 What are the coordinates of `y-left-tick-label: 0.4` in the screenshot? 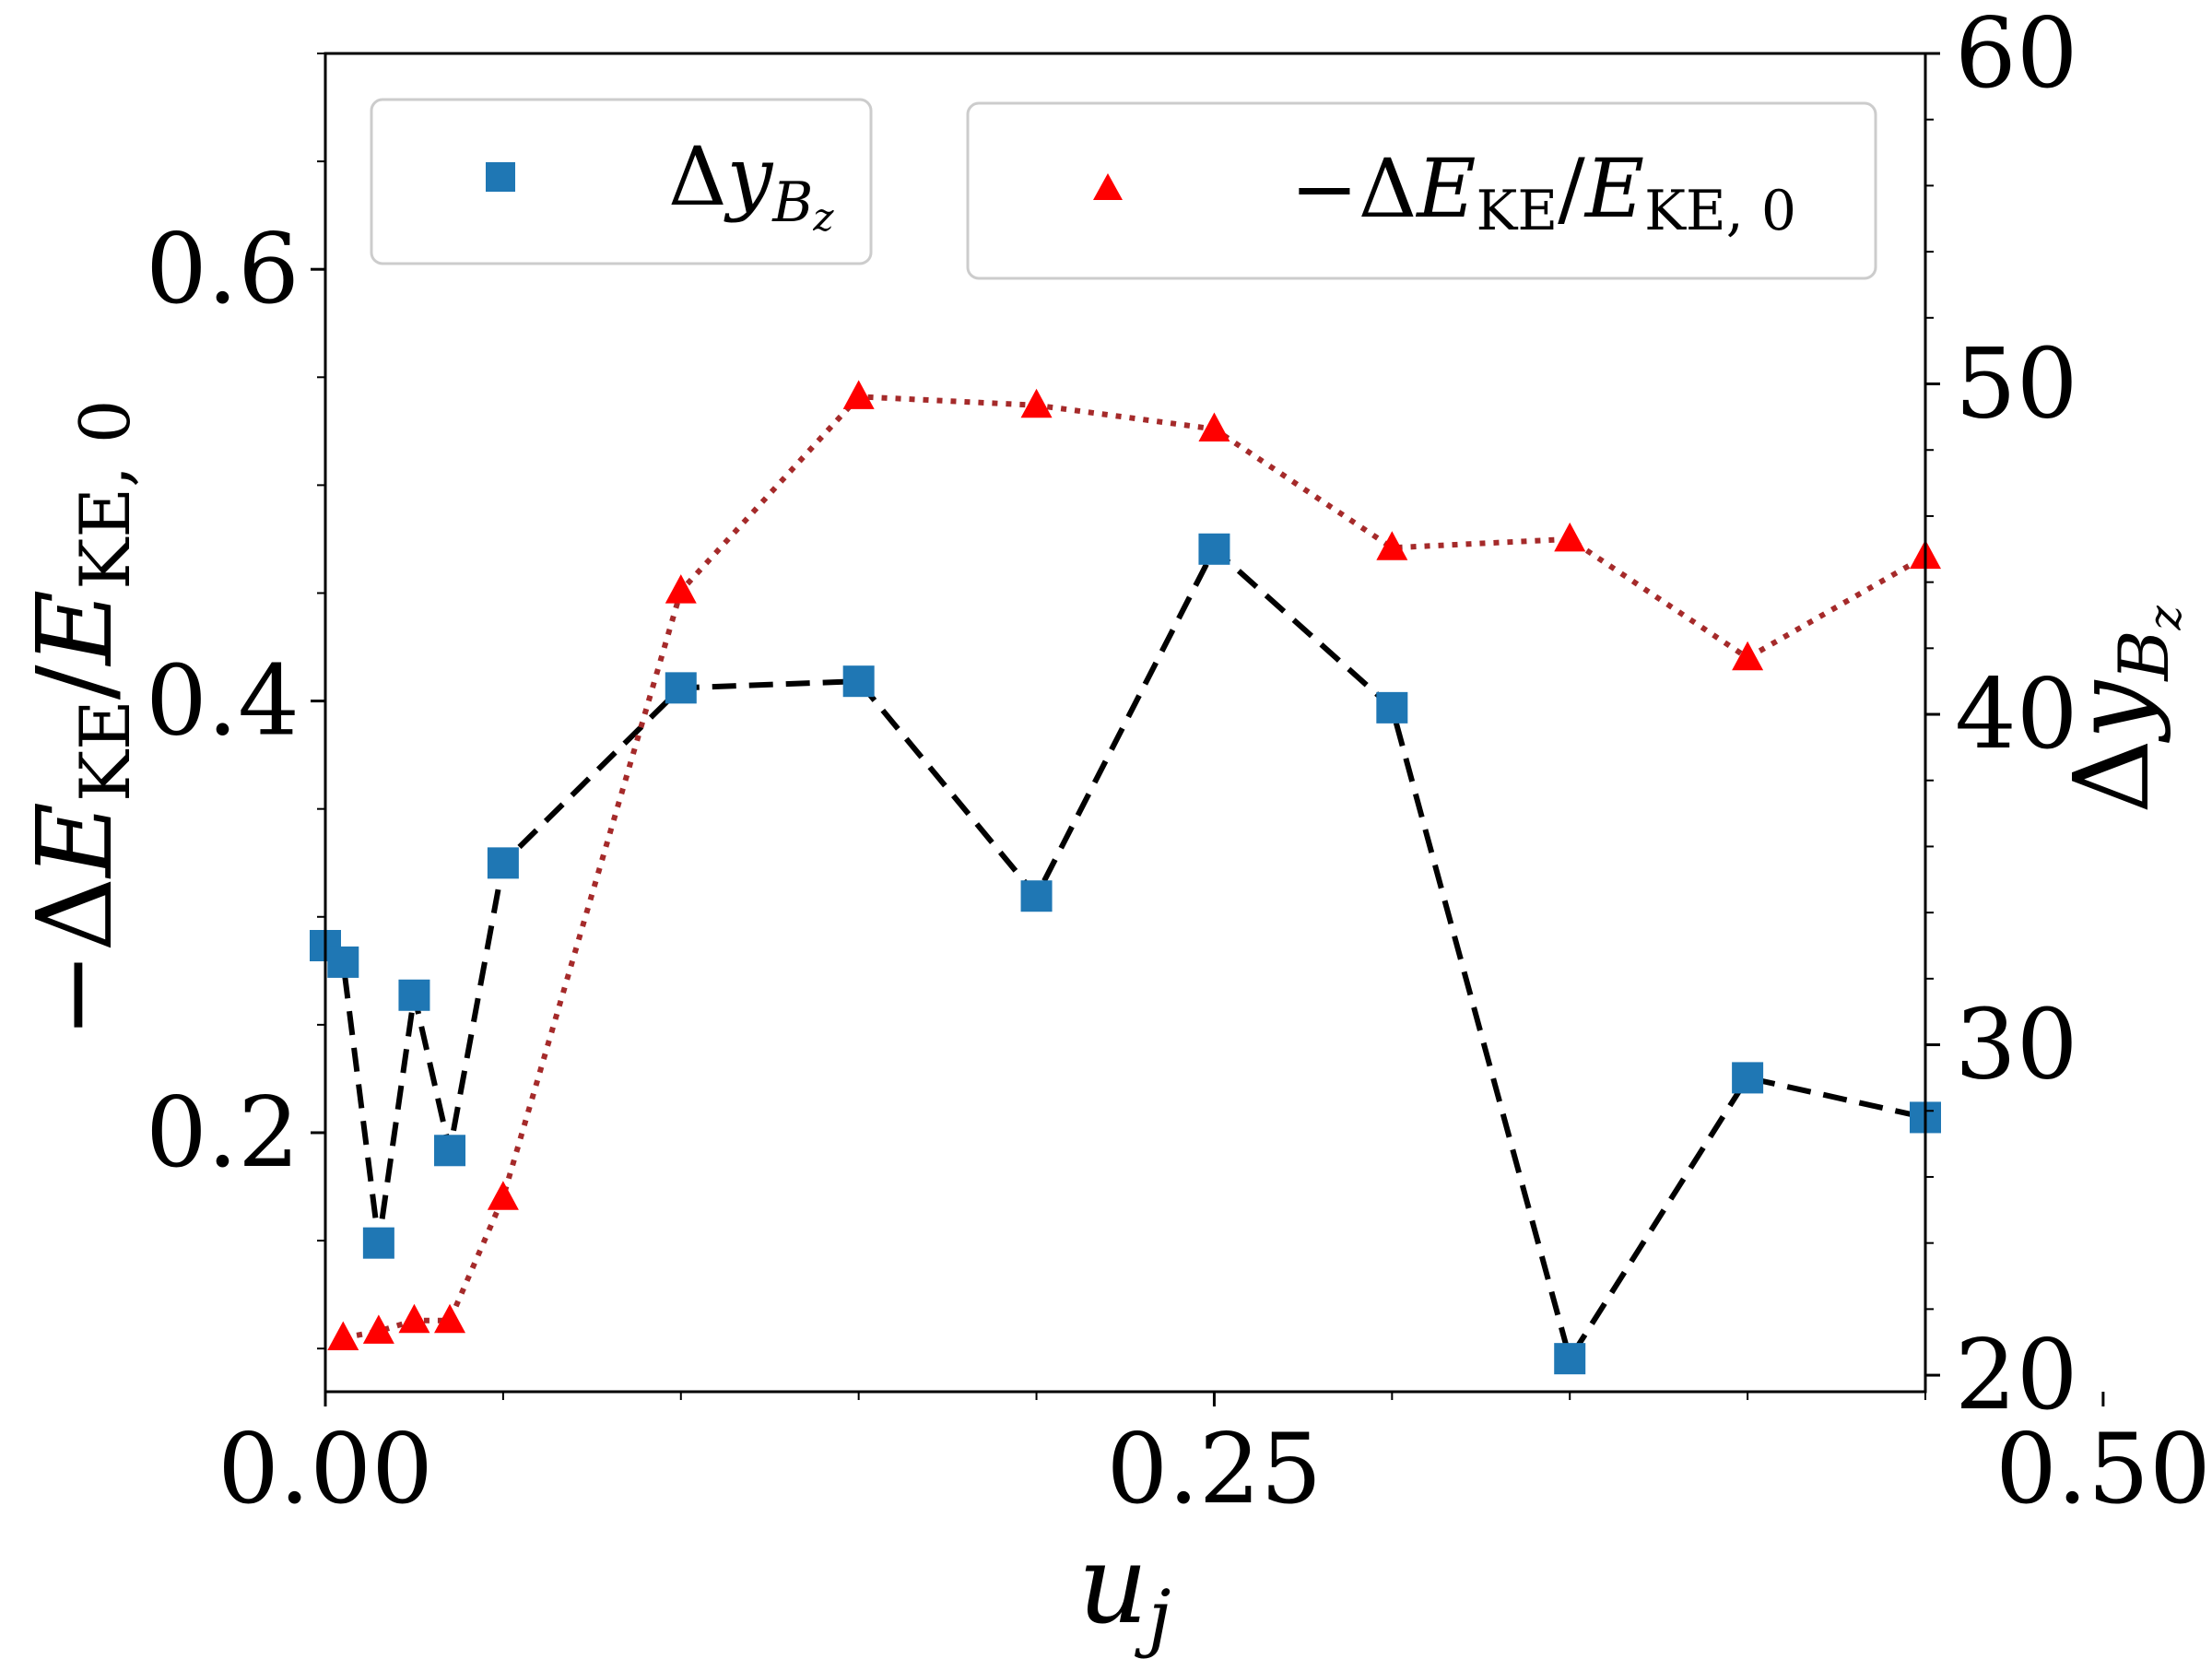 It's located at (223, 701).